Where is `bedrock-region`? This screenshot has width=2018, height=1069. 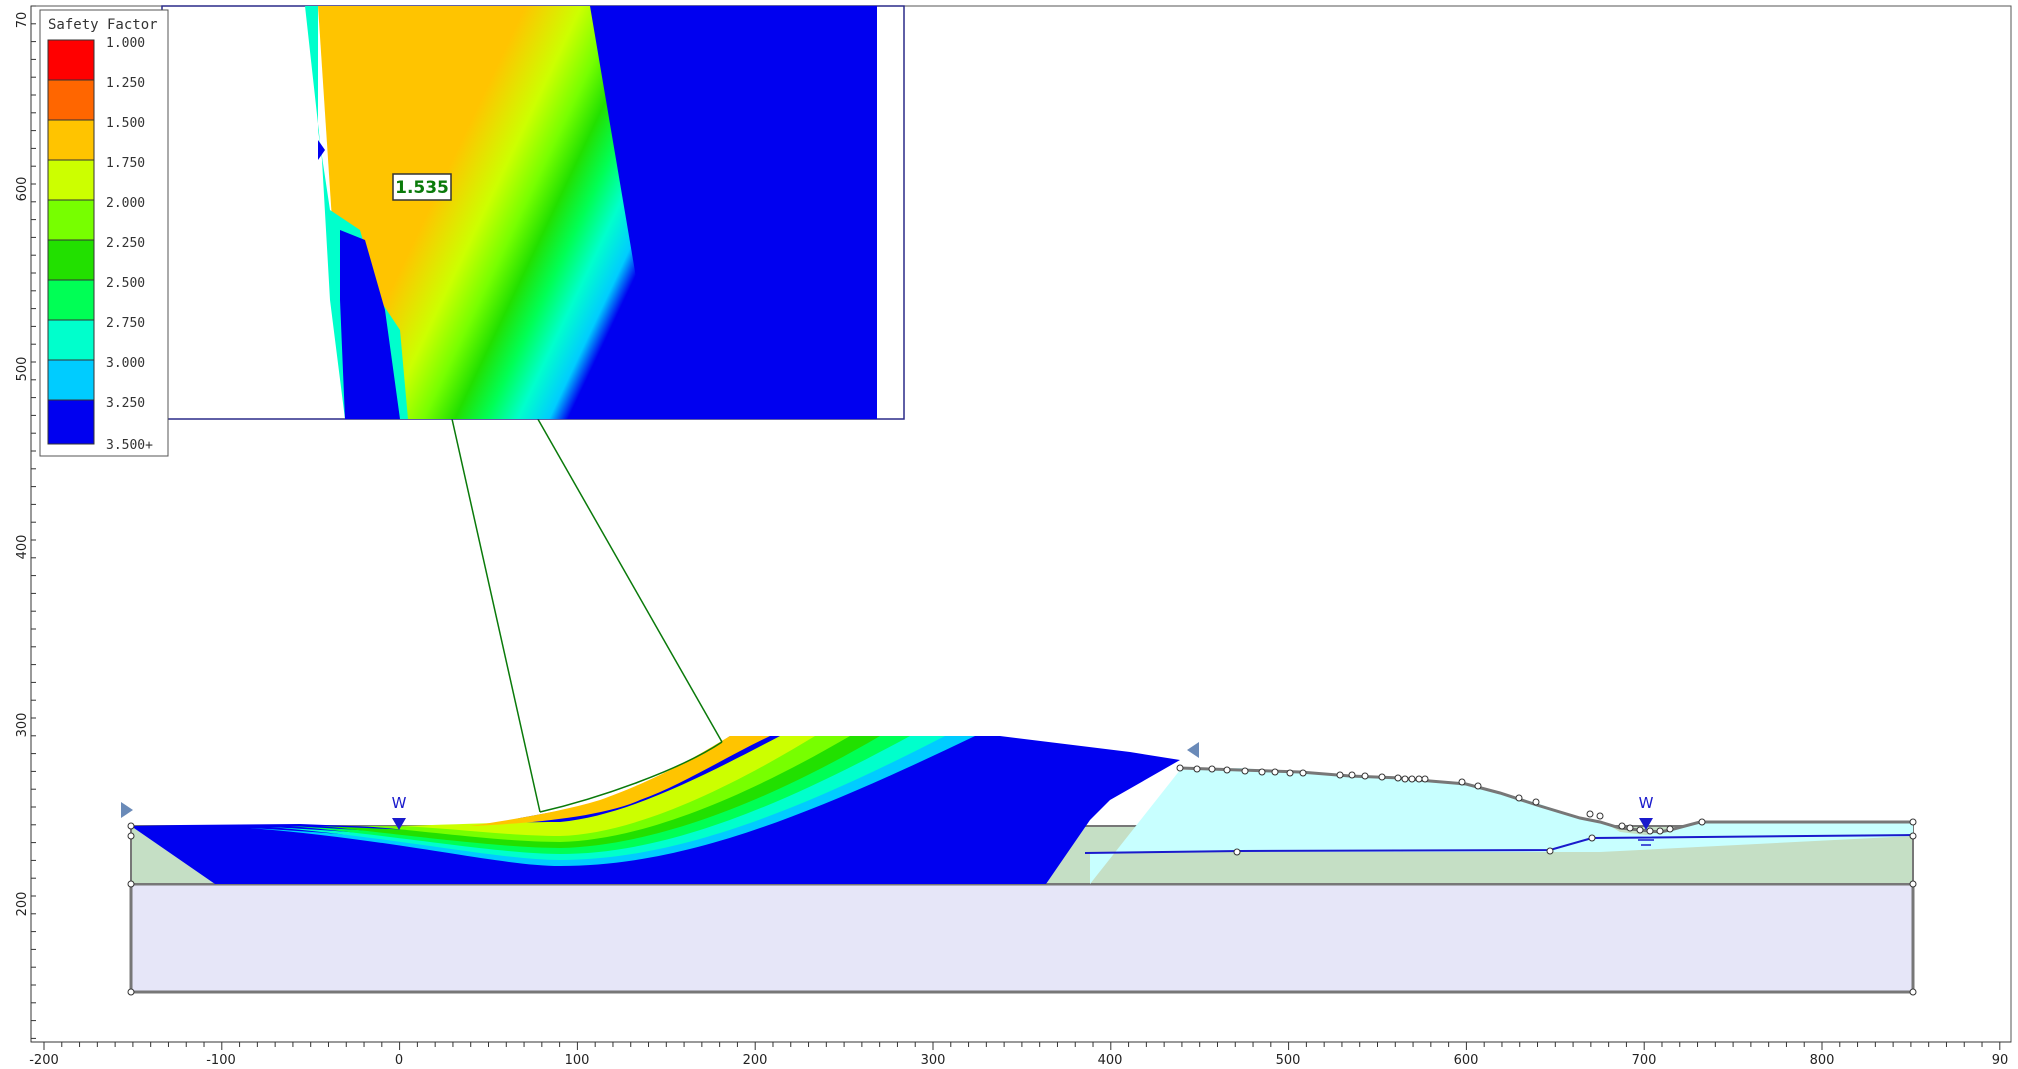
bedrock-region is located at coordinates (1022, 938).